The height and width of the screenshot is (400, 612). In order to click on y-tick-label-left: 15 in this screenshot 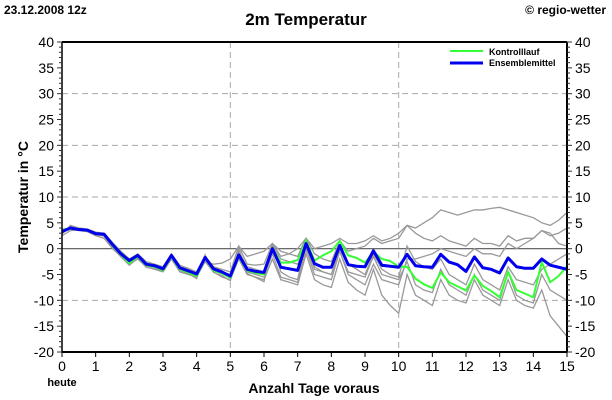, I will do `click(46, 171)`.